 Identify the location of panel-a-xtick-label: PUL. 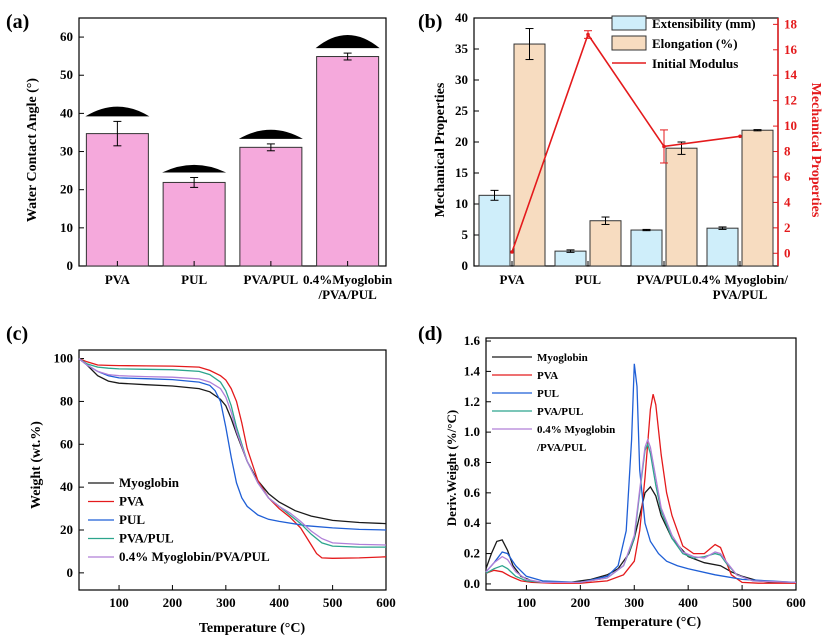
(194, 279).